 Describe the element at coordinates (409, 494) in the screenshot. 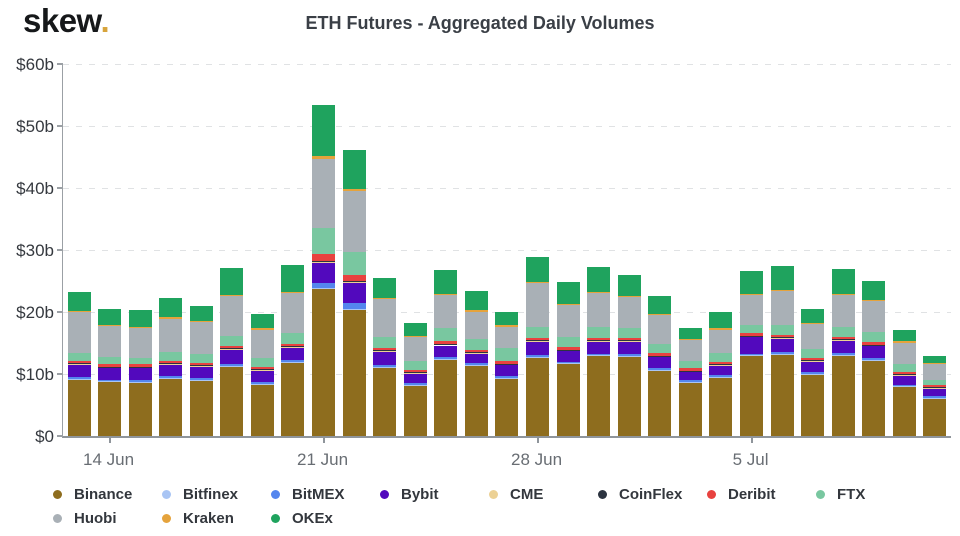

I see `legend-item-bybit: Bybit` at that location.